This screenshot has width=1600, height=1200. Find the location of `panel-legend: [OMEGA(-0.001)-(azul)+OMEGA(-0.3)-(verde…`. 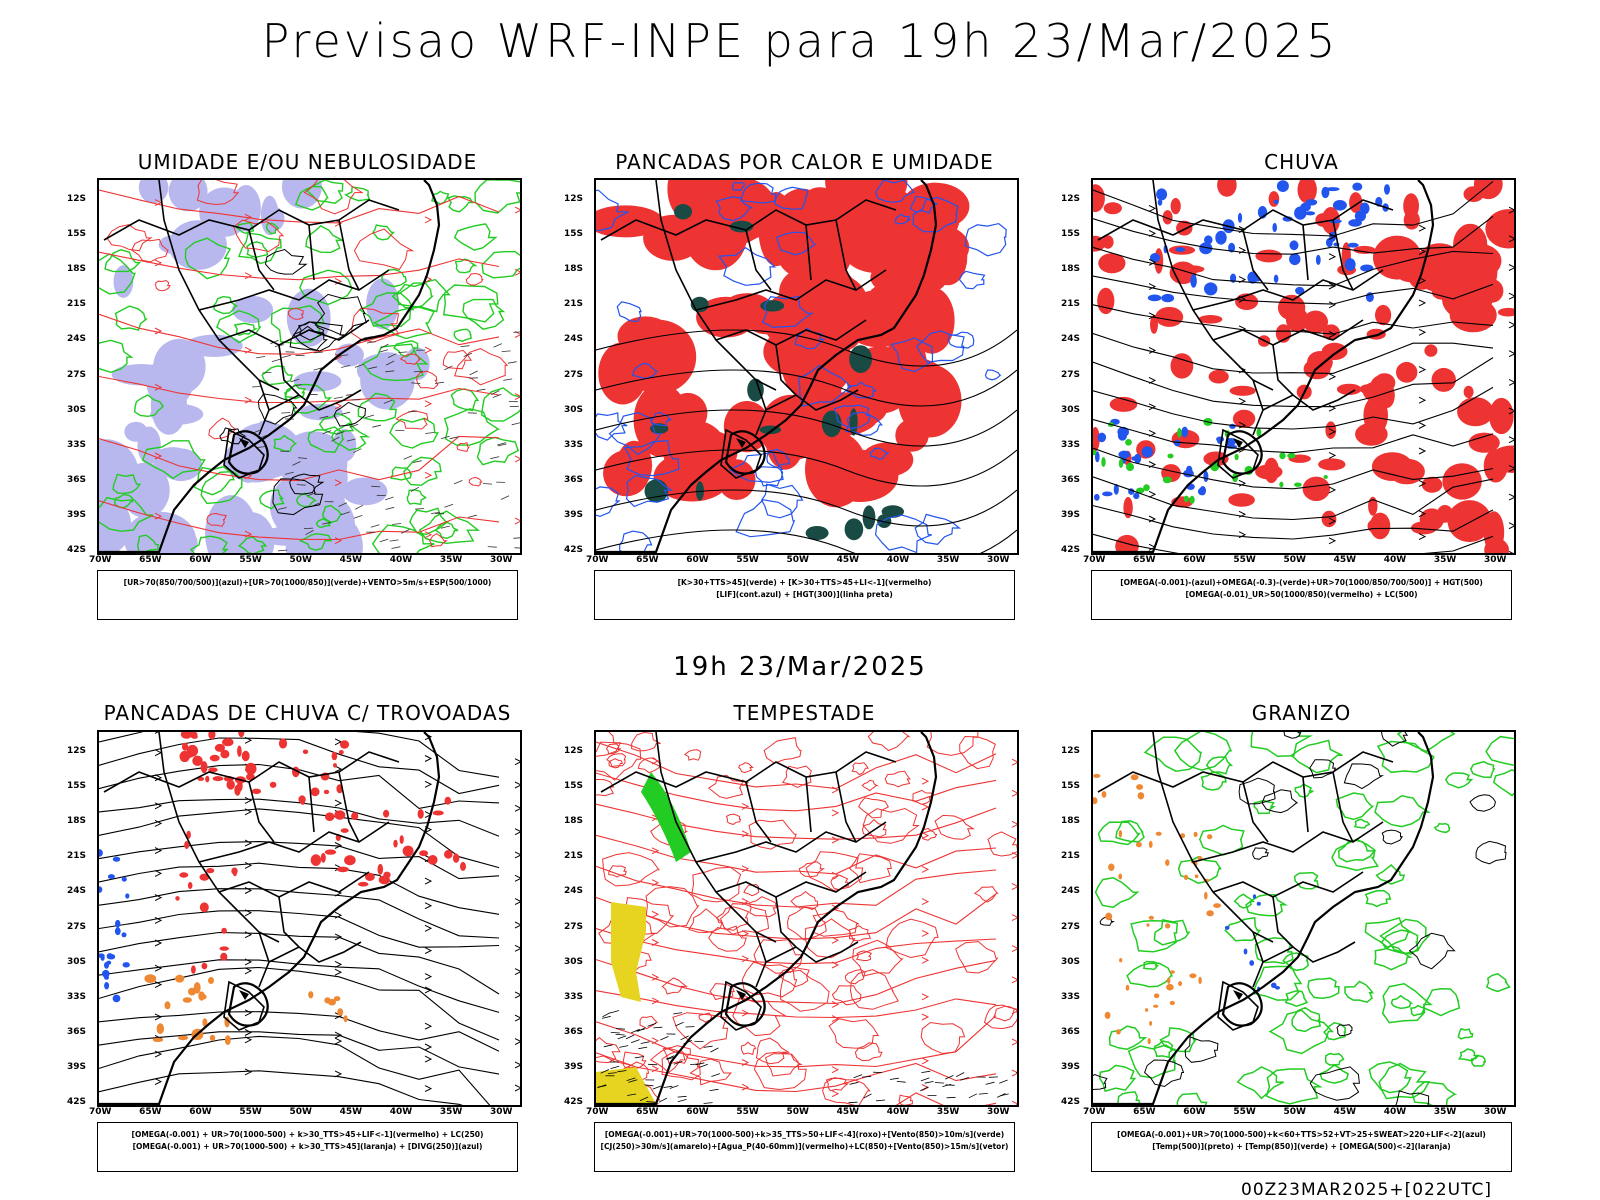

panel-legend: [OMEGA(-0.001)-(azul)+OMEGA(-0.3)-(verde… is located at coordinates (1301, 595).